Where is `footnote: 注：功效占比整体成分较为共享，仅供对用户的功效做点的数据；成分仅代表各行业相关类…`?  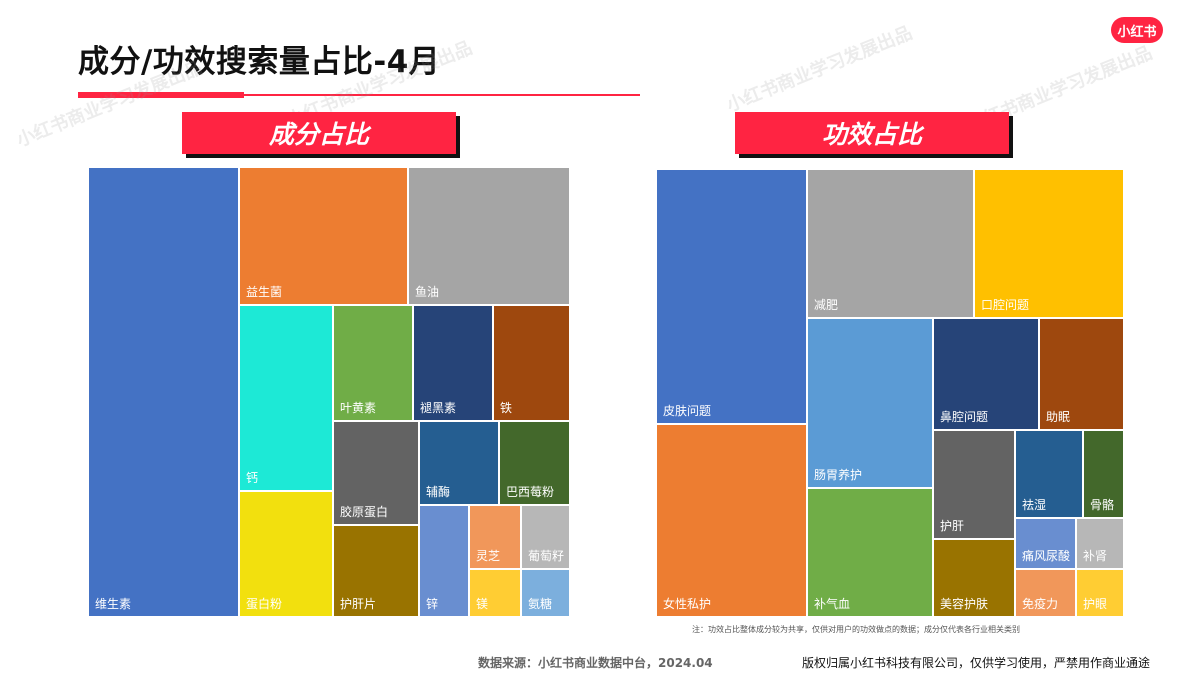 footnote: 注：功效占比整体成分较为共享，仅供对用户的功效做点的数据；成分仅代表各行业相关类… is located at coordinates (856, 629).